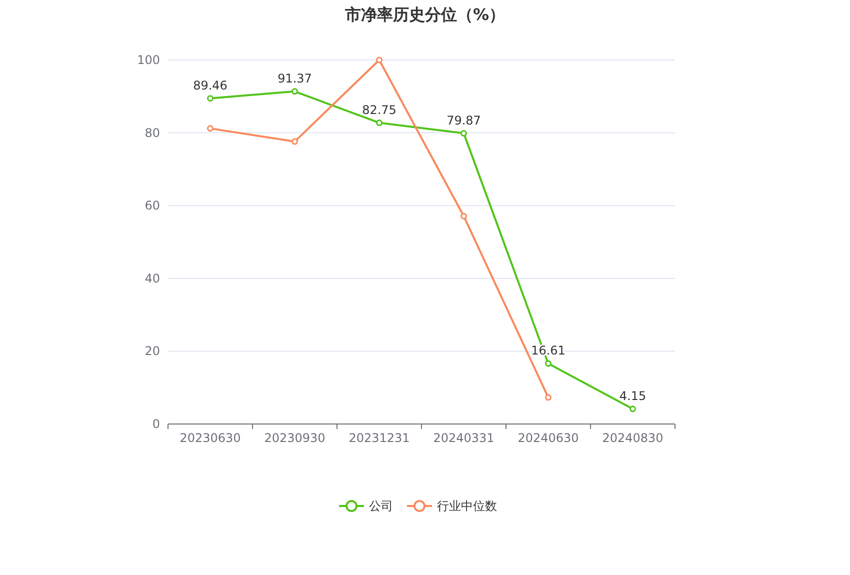 Image resolution: width=850 pixels, height=575 pixels. I want to click on legend-label: 公司, so click(381, 506).